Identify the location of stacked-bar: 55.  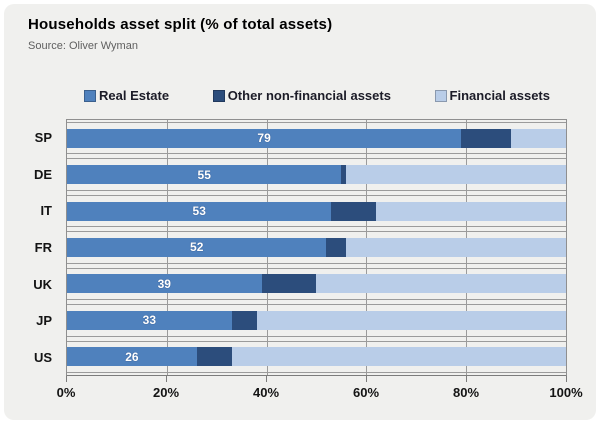
(316, 175).